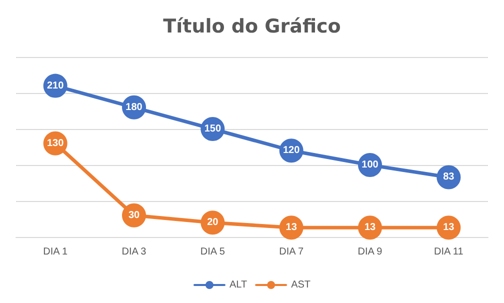  I want to click on data-label: 30, so click(134, 215).